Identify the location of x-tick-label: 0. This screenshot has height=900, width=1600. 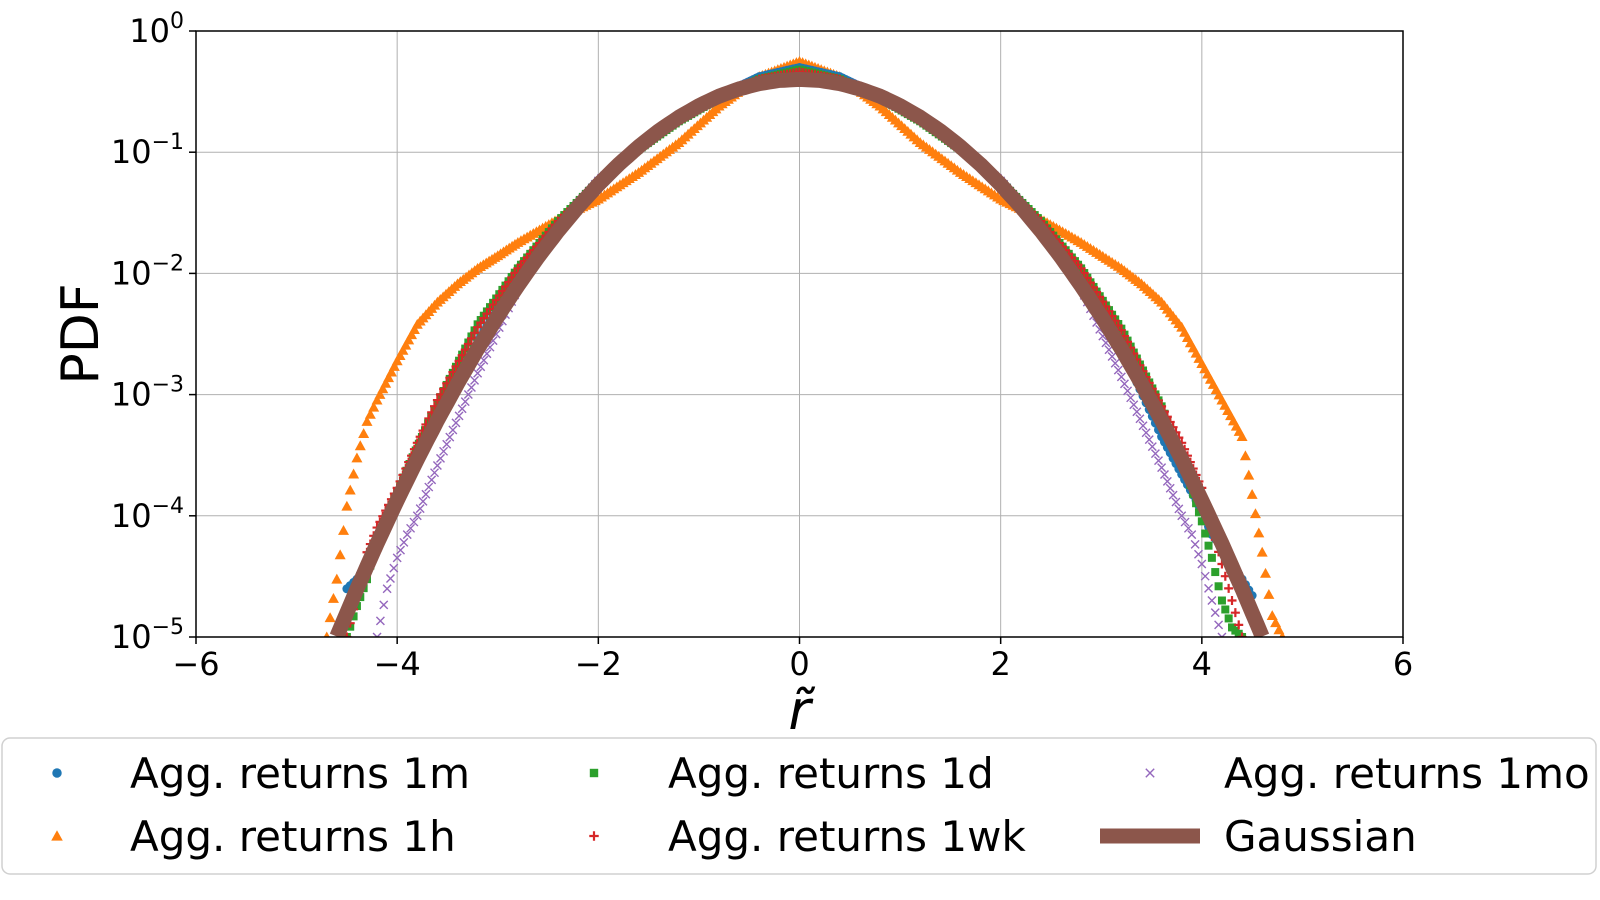
(799, 664).